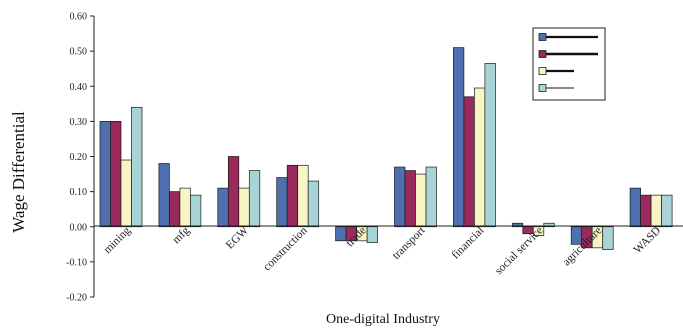 The height and width of the screenshot is (329, 683). I want to click on y-tick-label: 0.20, so click(79, 157).